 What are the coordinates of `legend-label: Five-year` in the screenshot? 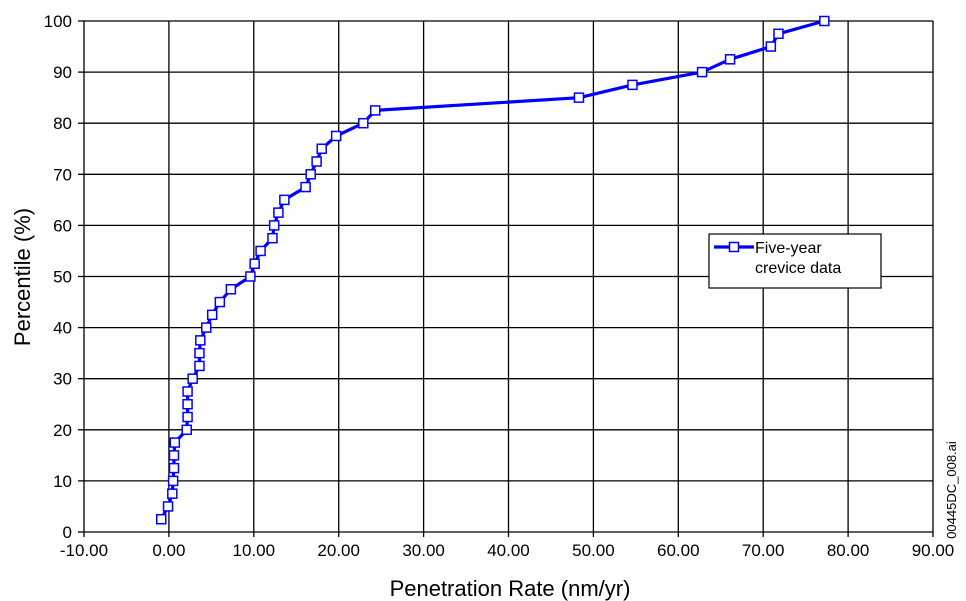 It's located at (788, 248).